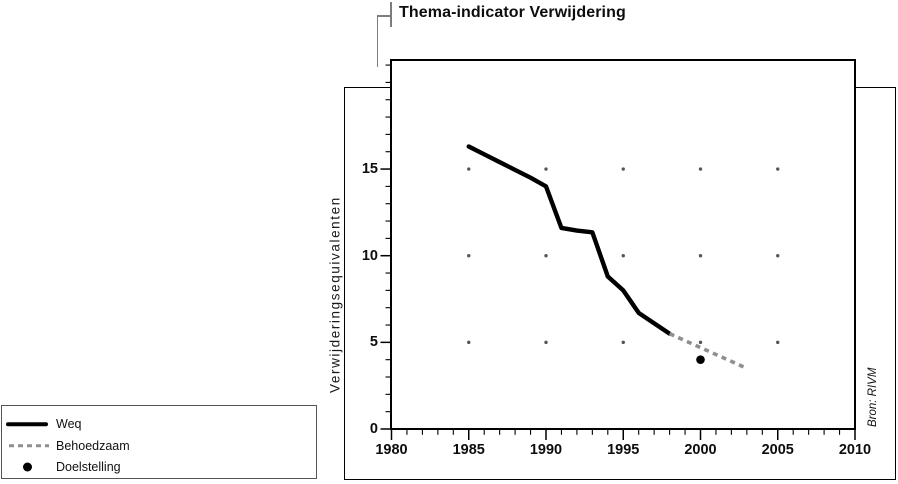 Image resolution: width=898 pixels, height=484 pixels. What do you see at coordinates (512, 12) in the screenshot?
I see `chart-title: Thema-indicator Verwijdering` at bounding box center [512, 12].